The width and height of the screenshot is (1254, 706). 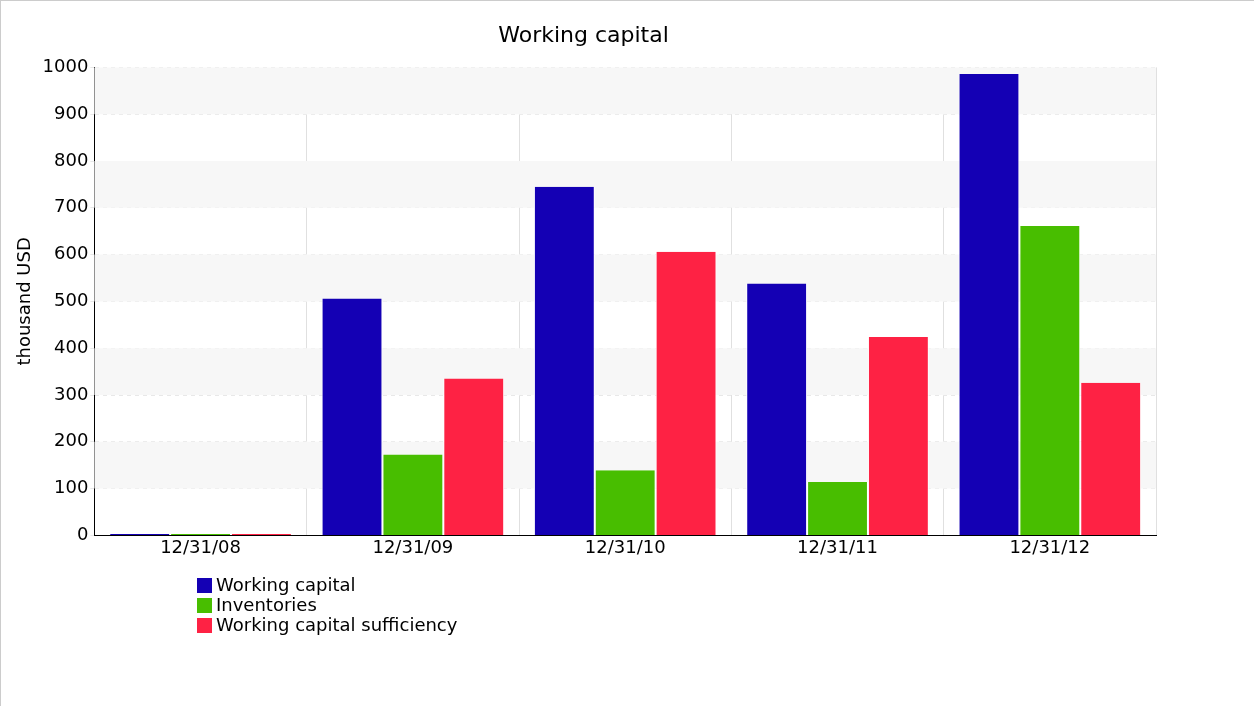 What do you see at coordinates (413, 546) in the screenshot?
I see `x-tick-label: 12/31/09` at bounding box center [413, 546].